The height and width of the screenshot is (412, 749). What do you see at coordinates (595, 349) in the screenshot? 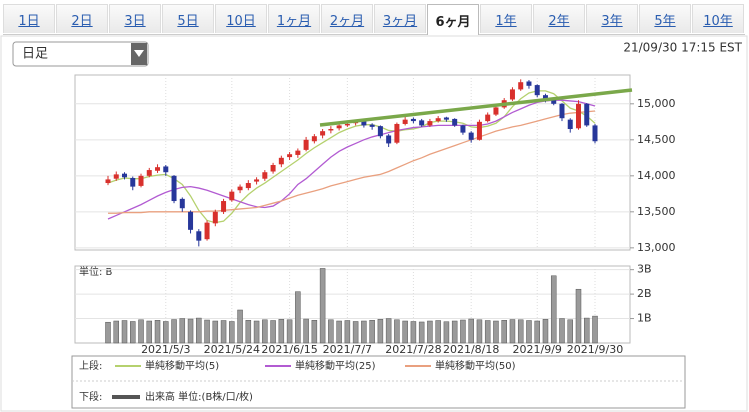
I see `x-tick-label: 2021/9/30` at bounding box center [595, 349].